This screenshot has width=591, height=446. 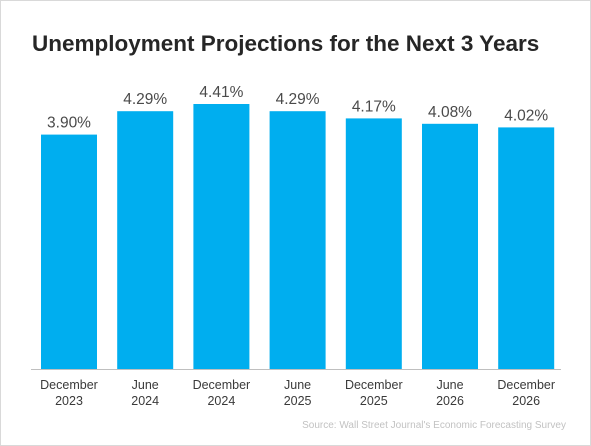 What do you see at coordinates (450, 401) in the screenshot?
I see `x-tick-label-6-year: 2026` at bounding box center [450, 401].